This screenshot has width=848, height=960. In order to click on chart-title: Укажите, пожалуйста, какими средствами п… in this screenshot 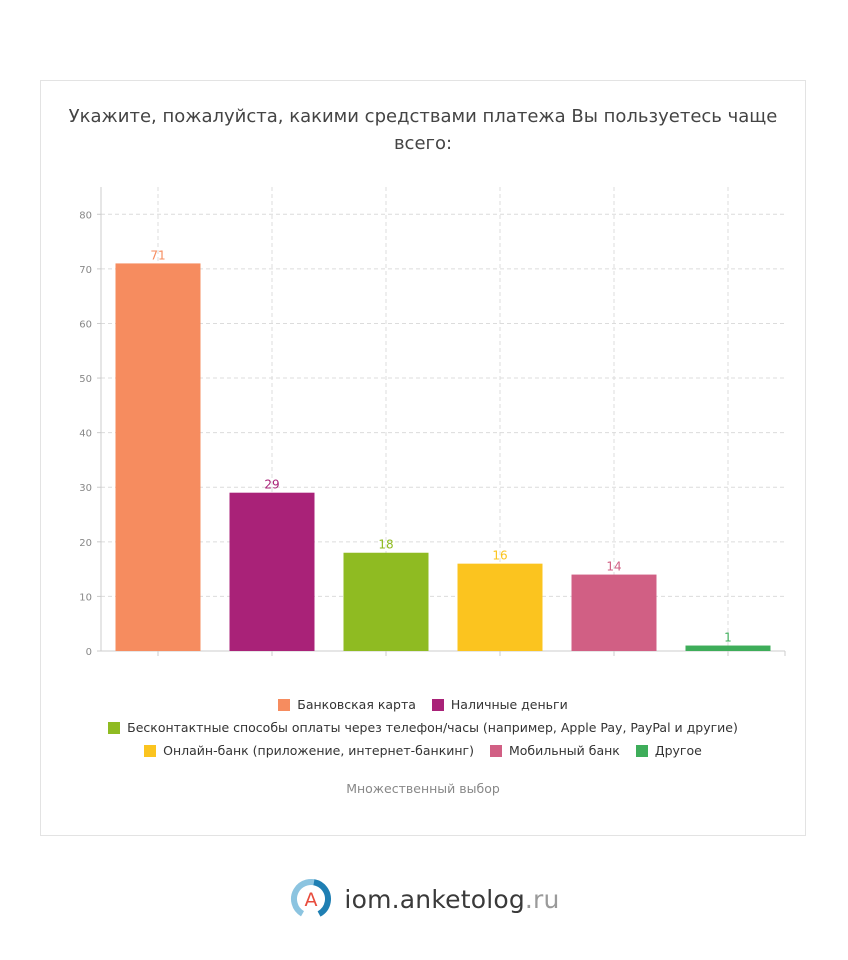, I will do `click(423, 130)`.